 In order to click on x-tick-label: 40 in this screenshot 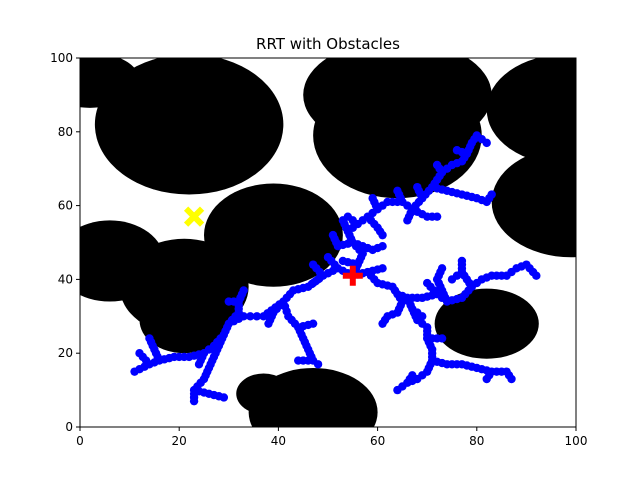, I will do `click(278, 441)`.